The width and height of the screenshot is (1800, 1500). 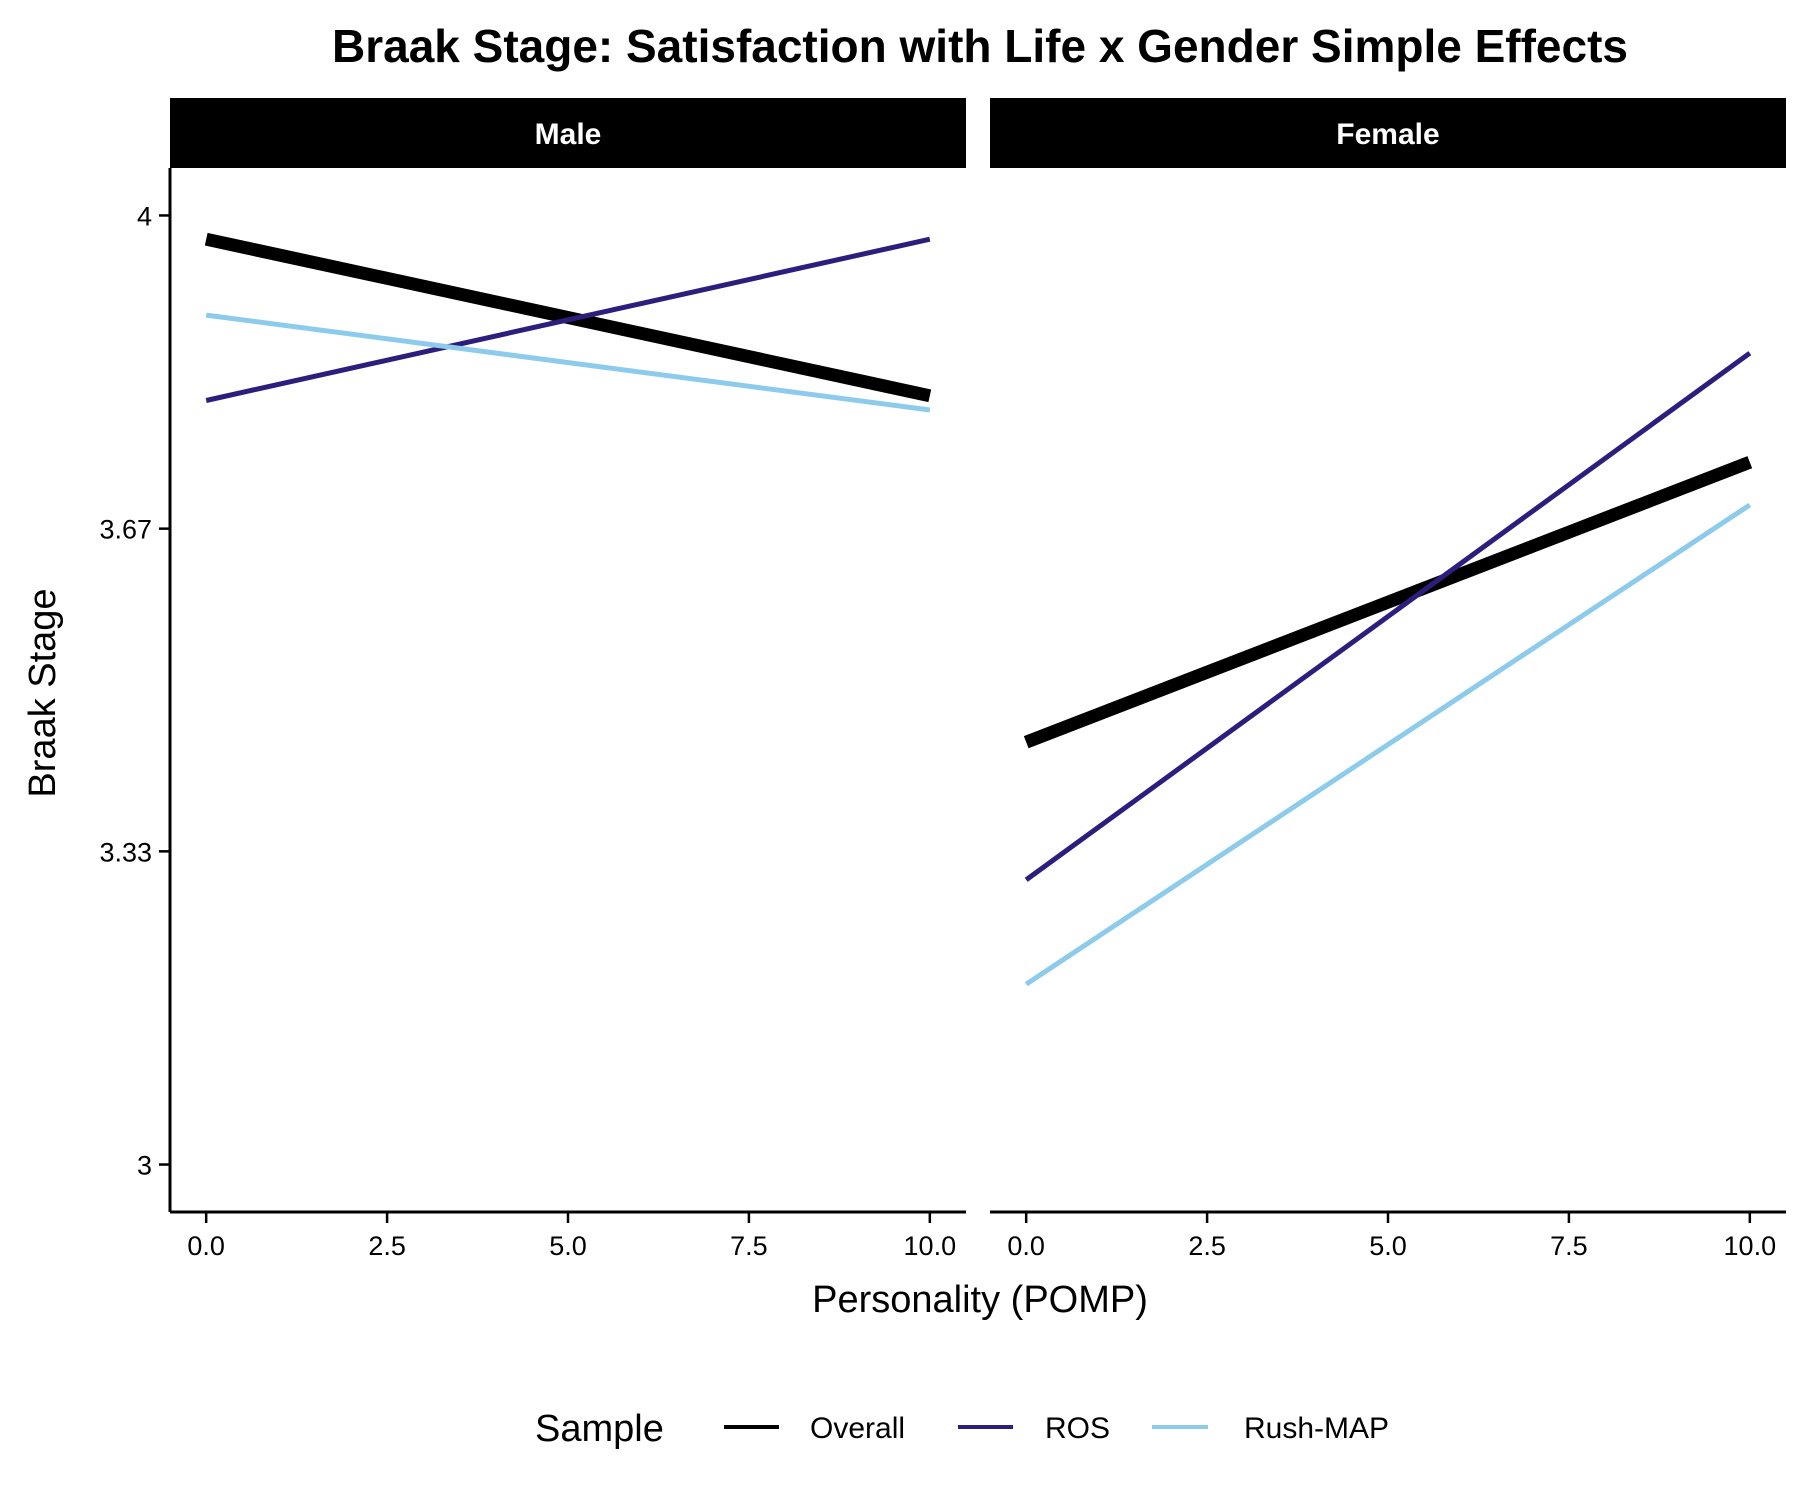 What do you see at coordinates (1207, 1246) in the screenshot?
I see `x-tick-label-female: 2.5` at bounding box center [1207, 1246].